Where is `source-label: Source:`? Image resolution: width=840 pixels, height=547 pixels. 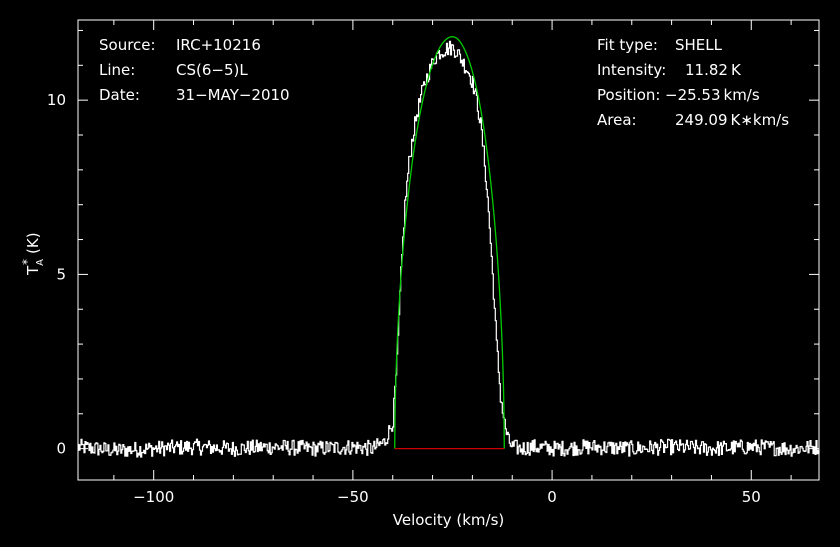
source-label: Source: is located at coordinates (127, 45).